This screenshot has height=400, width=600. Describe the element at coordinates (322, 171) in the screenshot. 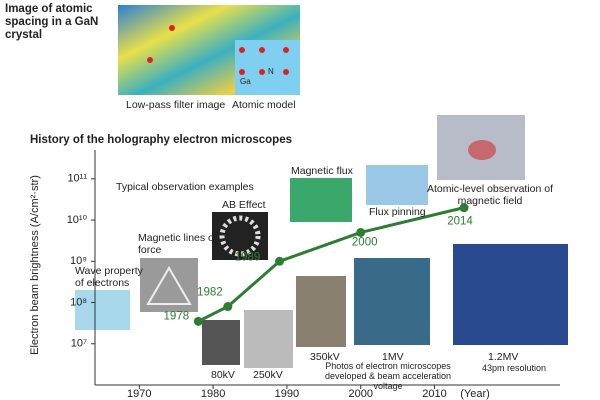

I see `annotation: Magnetic flux` at that location.